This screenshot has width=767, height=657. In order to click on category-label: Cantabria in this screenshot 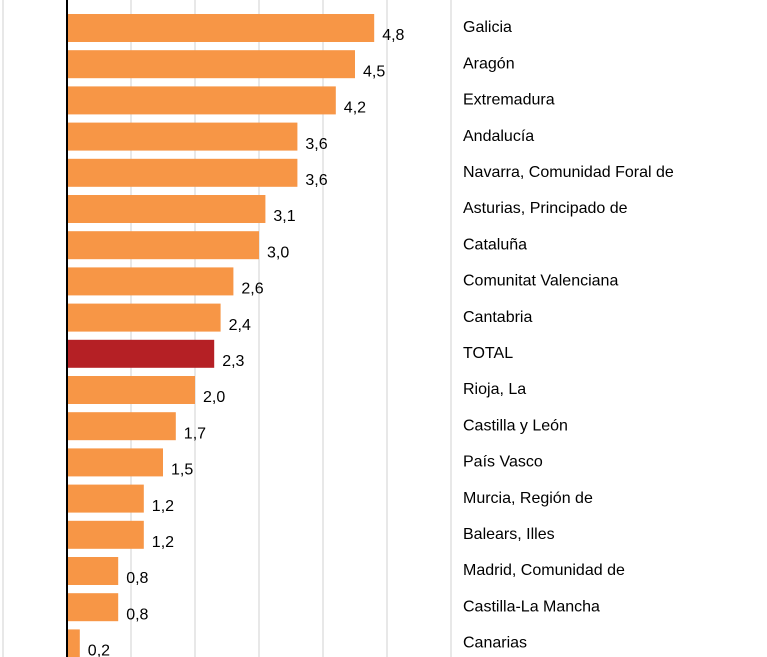, I will do `click(497, 317)`.